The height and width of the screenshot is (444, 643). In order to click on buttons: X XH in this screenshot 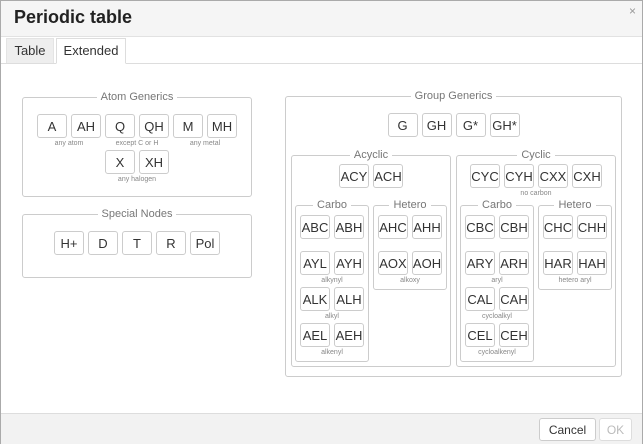, I will do `click(137, 162)`.